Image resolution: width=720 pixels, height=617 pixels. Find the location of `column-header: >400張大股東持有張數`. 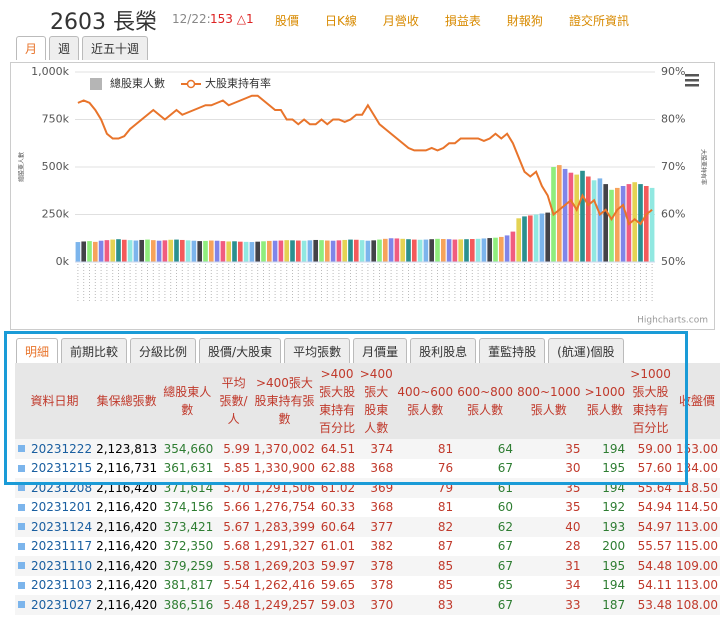

column-header: >400張大股東持有張數 is located at coordinates (284, 401).